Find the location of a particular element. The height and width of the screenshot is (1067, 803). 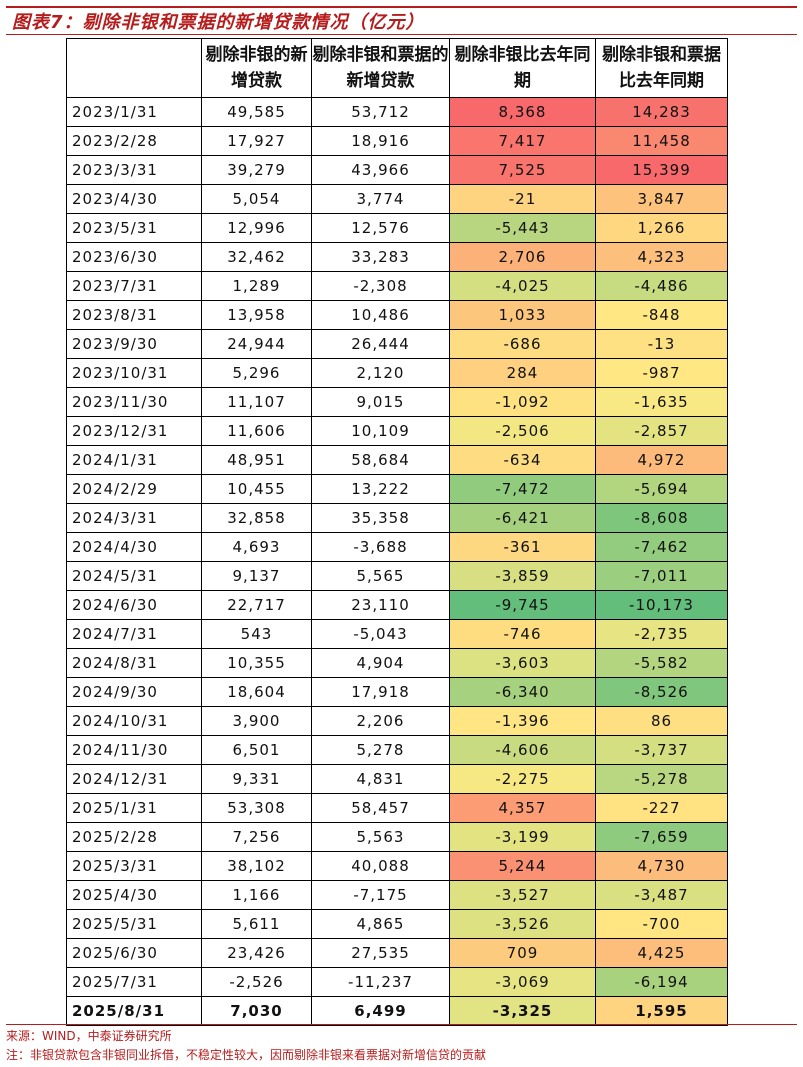

yoy-excl-nonbank-bills-cell: -10,173 is located at coordinates (661, 605).